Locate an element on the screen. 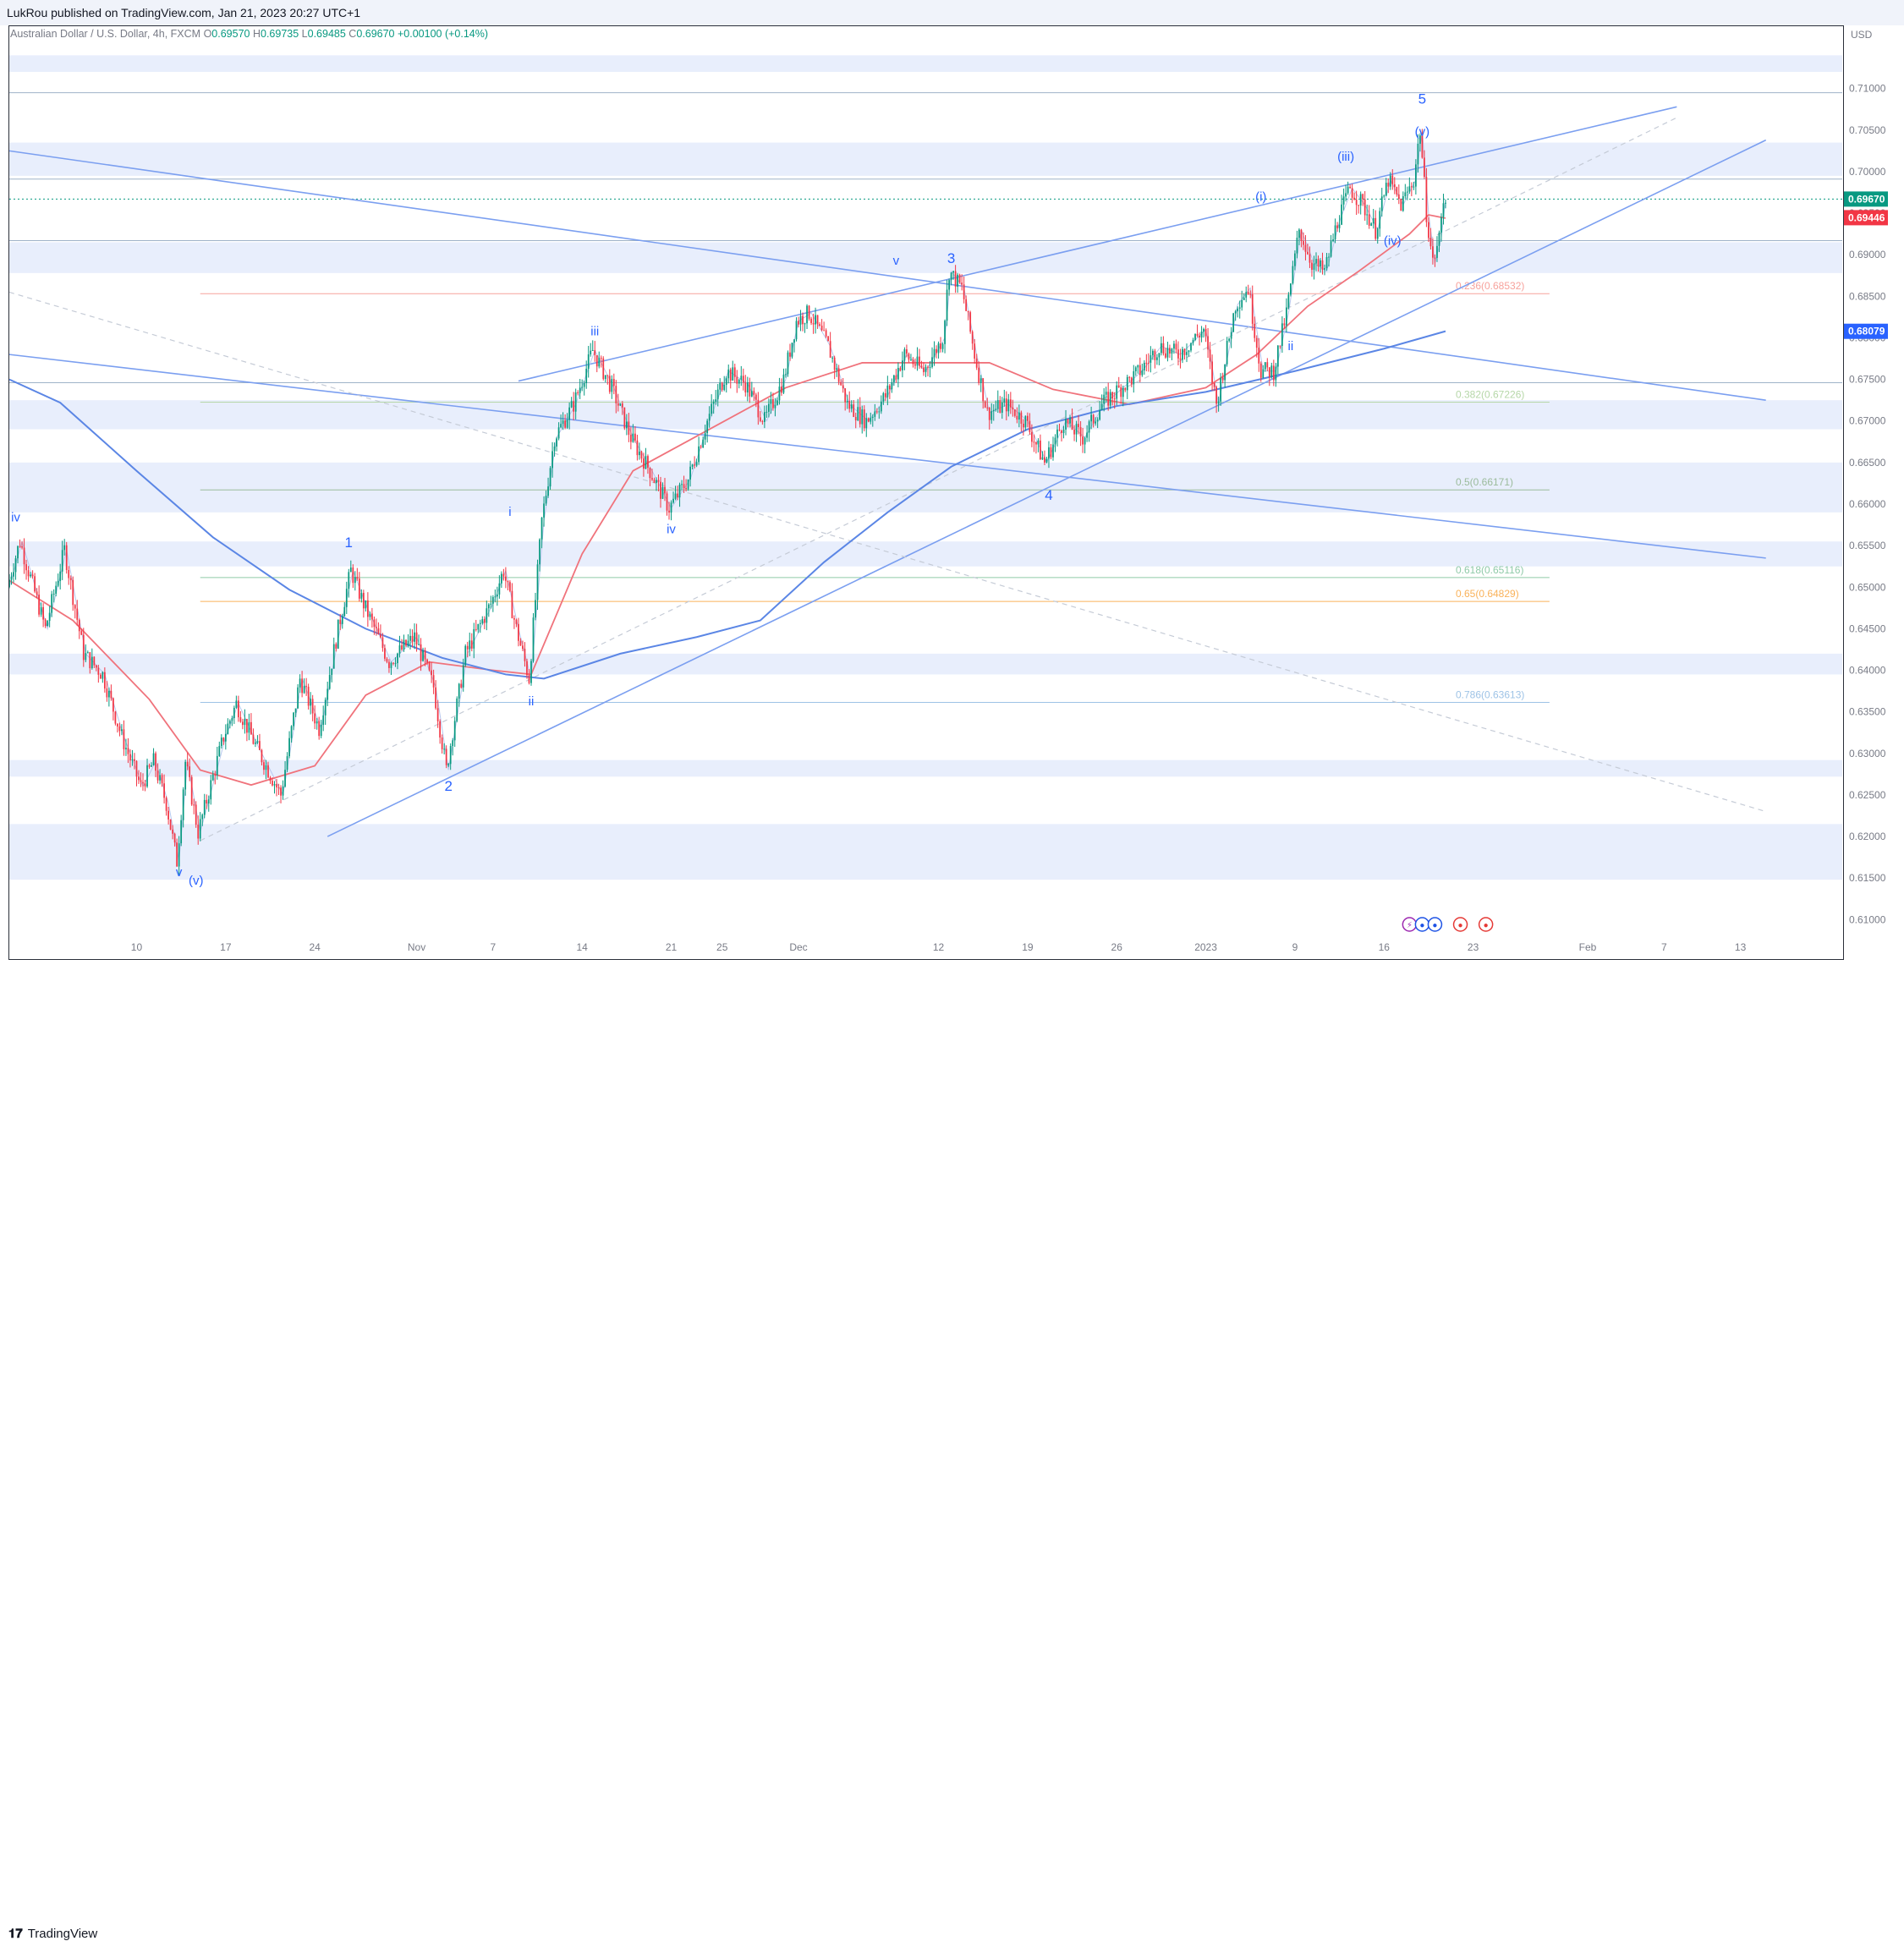 The width and height of the screenshot is (1904, 1941). time-tick-label: Feb is located at coordinates (1588, 947).